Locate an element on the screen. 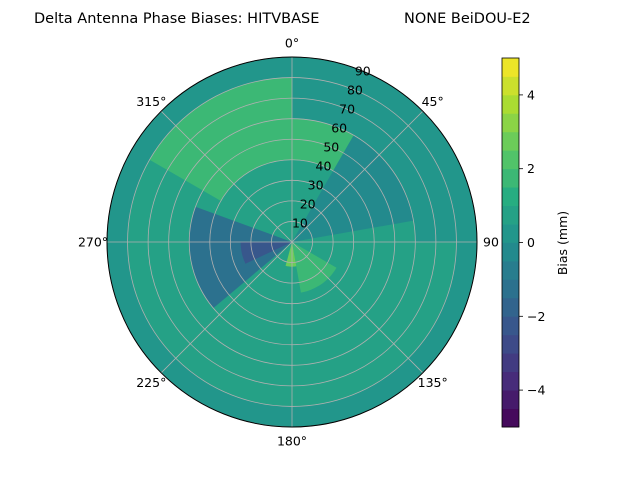  colorbar-tick-label: 4 is located at coordinates (531, 94).